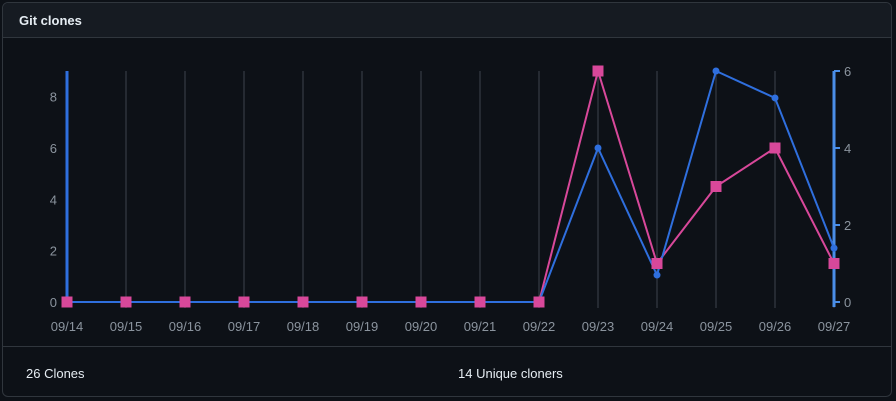 The image size is (896, 401). What do you see at coordinates (539, 326) in the screenshot?
I see `x-axis-tick-label: 09/22` at bounding box center [539, 326].